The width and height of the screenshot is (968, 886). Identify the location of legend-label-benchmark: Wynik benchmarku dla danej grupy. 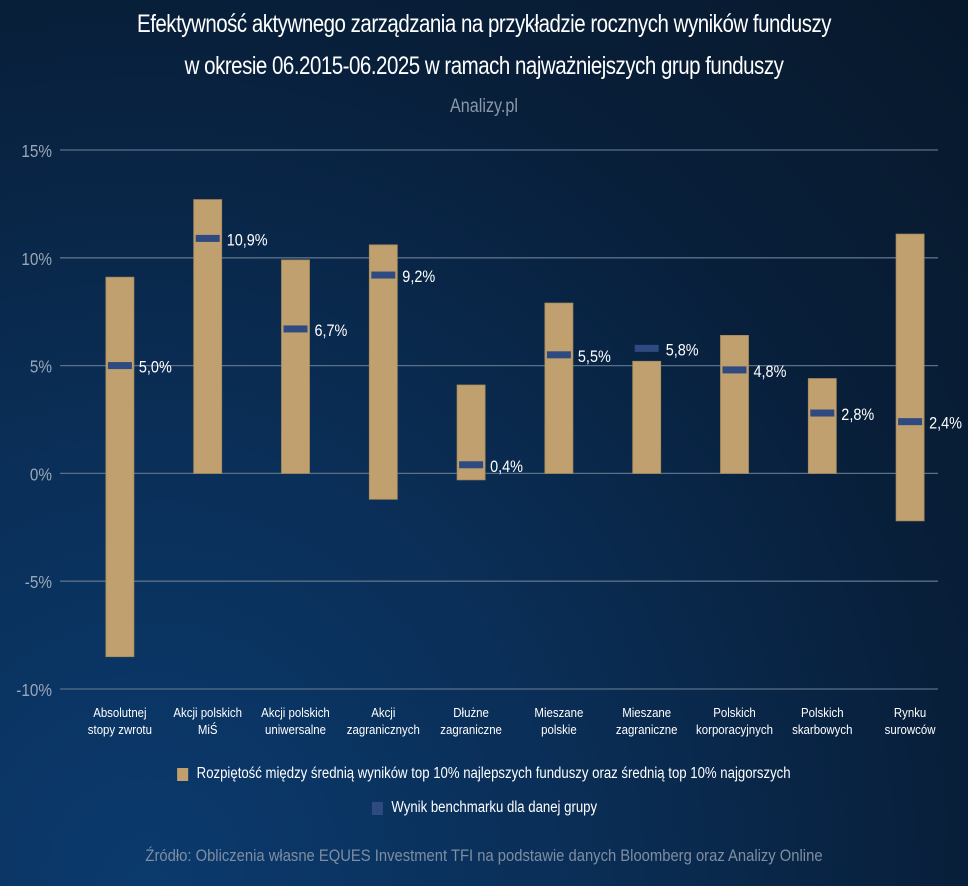
(493, 807).